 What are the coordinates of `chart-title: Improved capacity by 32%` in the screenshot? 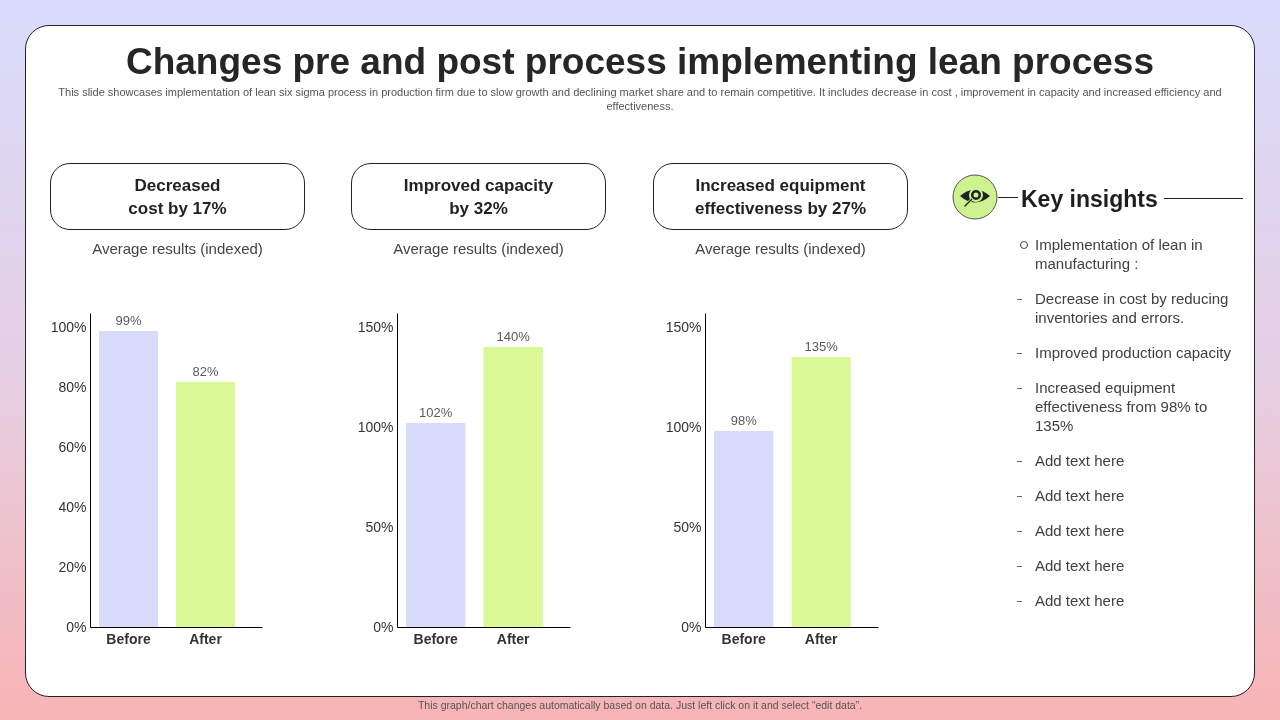 It's located at (478, 197).